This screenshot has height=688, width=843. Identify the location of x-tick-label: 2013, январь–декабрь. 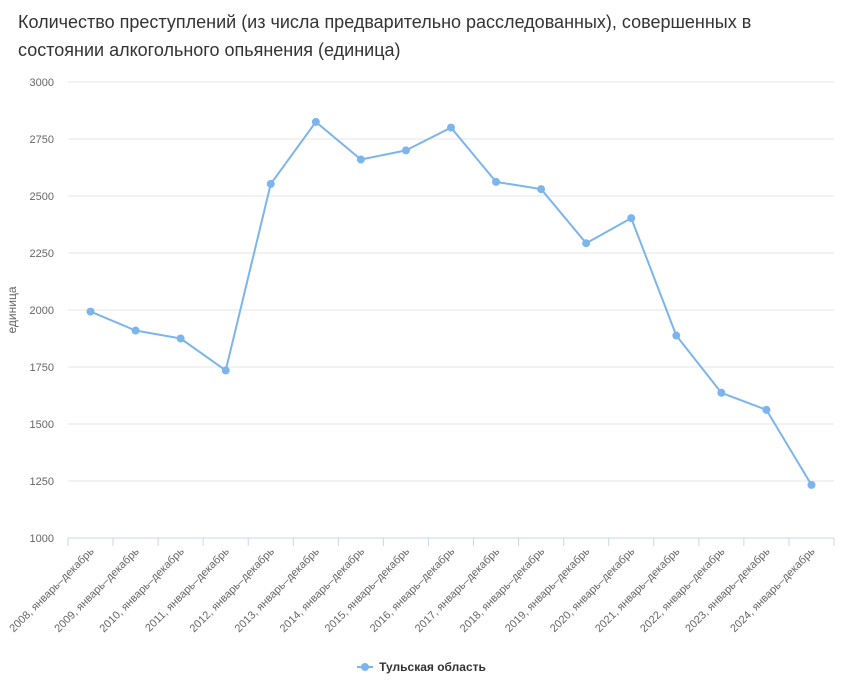
(277, 589).